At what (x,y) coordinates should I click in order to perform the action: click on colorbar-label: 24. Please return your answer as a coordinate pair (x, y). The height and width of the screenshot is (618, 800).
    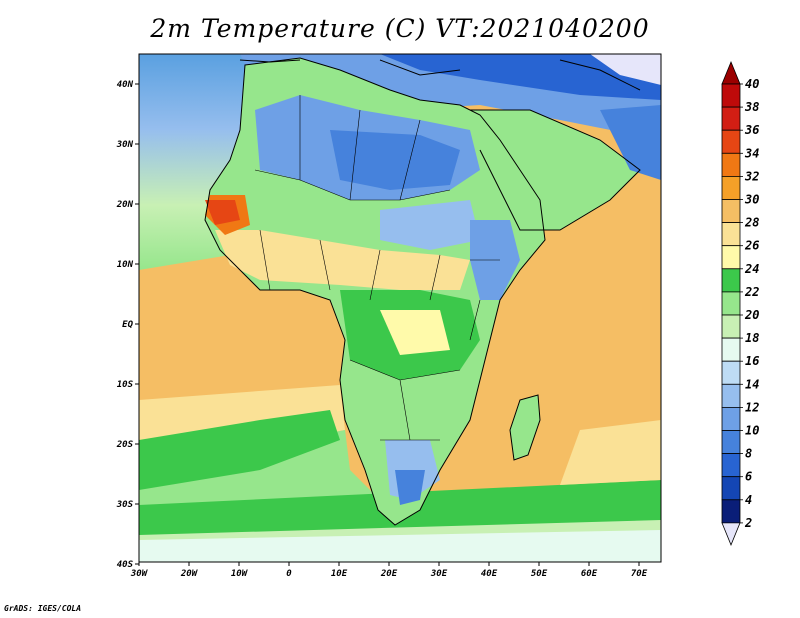
    Looking at the image, I should click on (751, 269).